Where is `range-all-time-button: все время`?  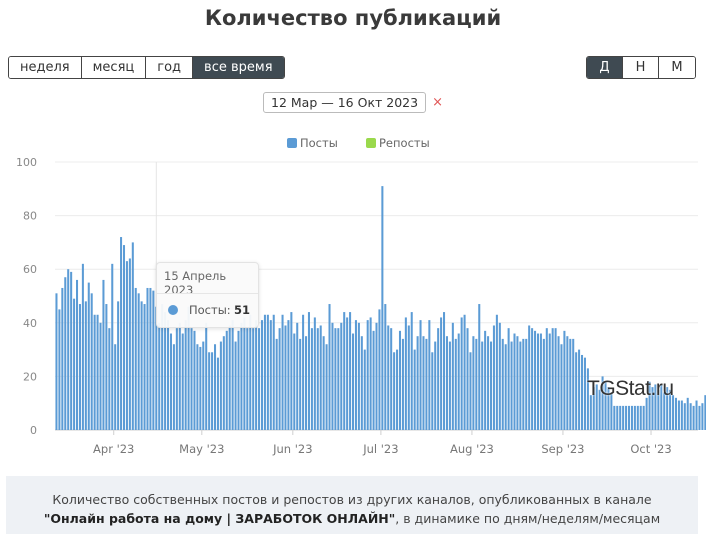 range-all-time-button: все время is located at coordinates (238, 67).